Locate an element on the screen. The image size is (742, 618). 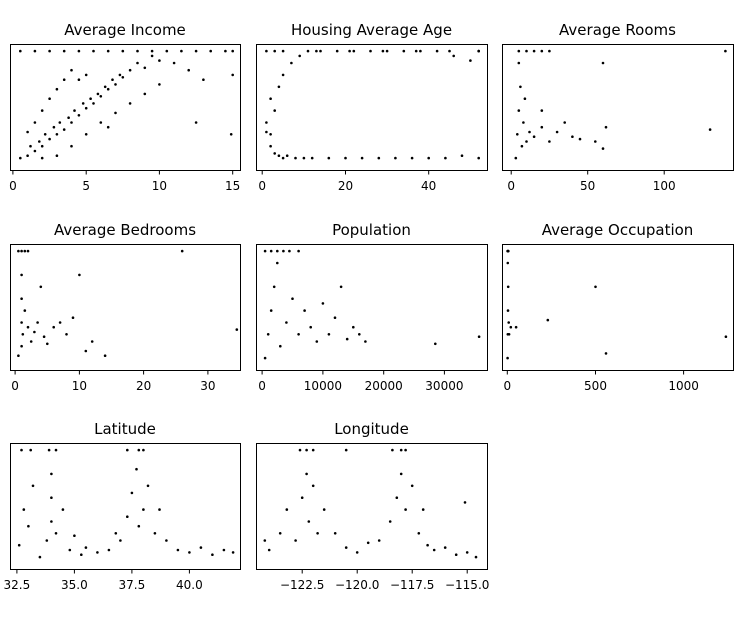
x-tick-label: −120.0 is located at coordinates (357, 585).